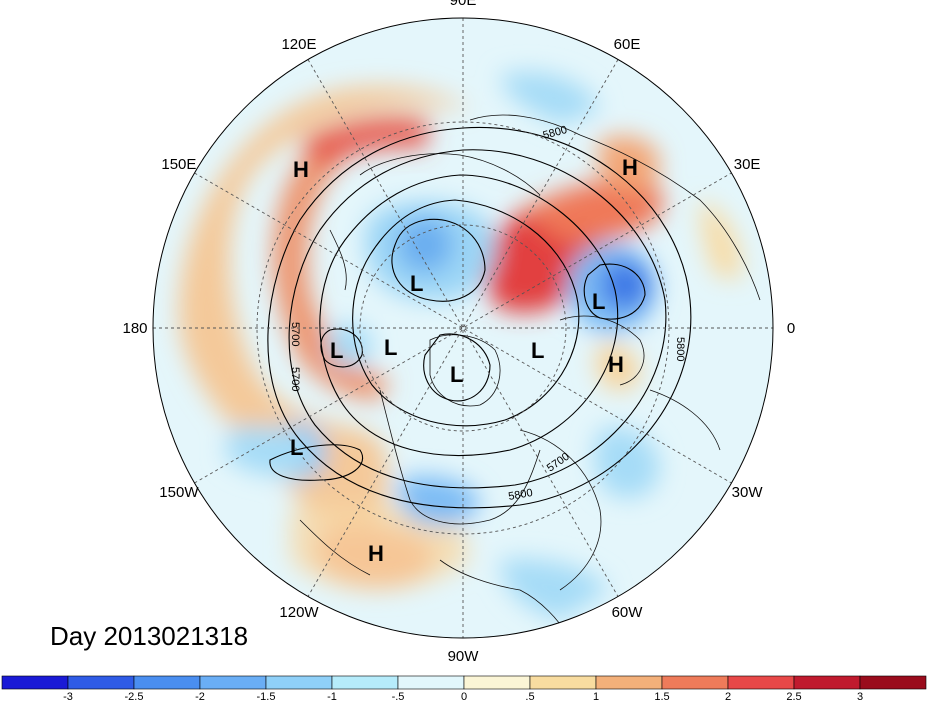  Describe the element at coordinates (299, 612) in the screenshot. I see `longitude-label: 120W` at that location.